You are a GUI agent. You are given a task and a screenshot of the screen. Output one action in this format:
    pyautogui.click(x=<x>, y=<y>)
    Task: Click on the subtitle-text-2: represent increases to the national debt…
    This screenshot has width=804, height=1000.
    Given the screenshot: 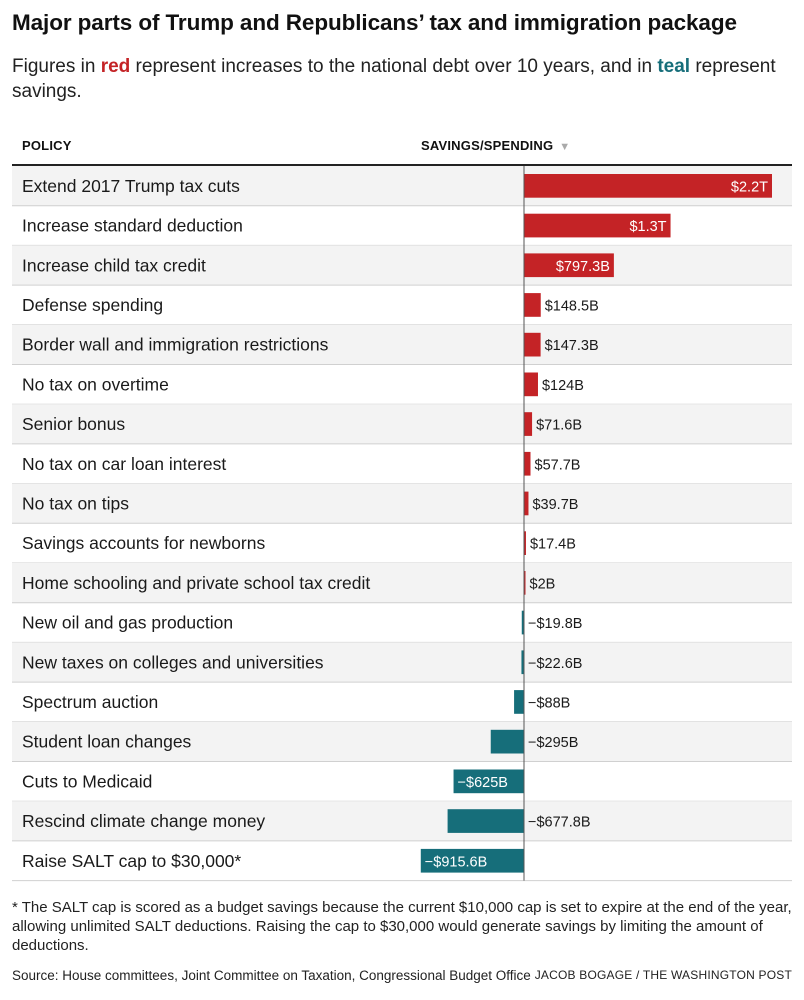 What is the action you would take?
    pyautogui.click(x=394, y=66)
    